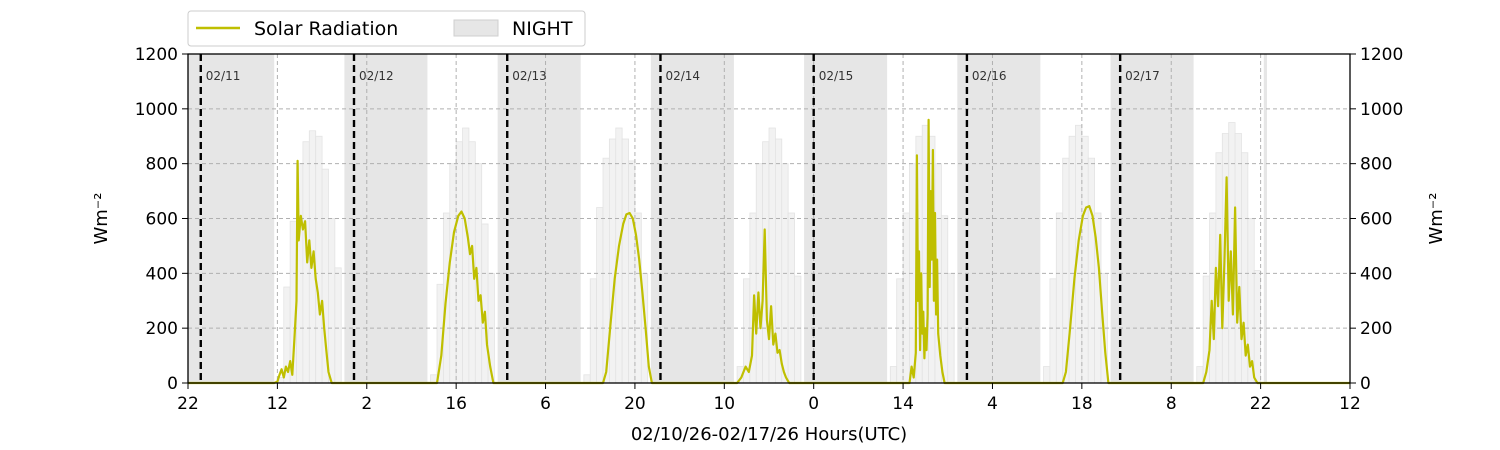 The height and width of the screenshot is (450, 1500). I want to click on y-axis-label-left: Wm⁻², so click(101, 218).